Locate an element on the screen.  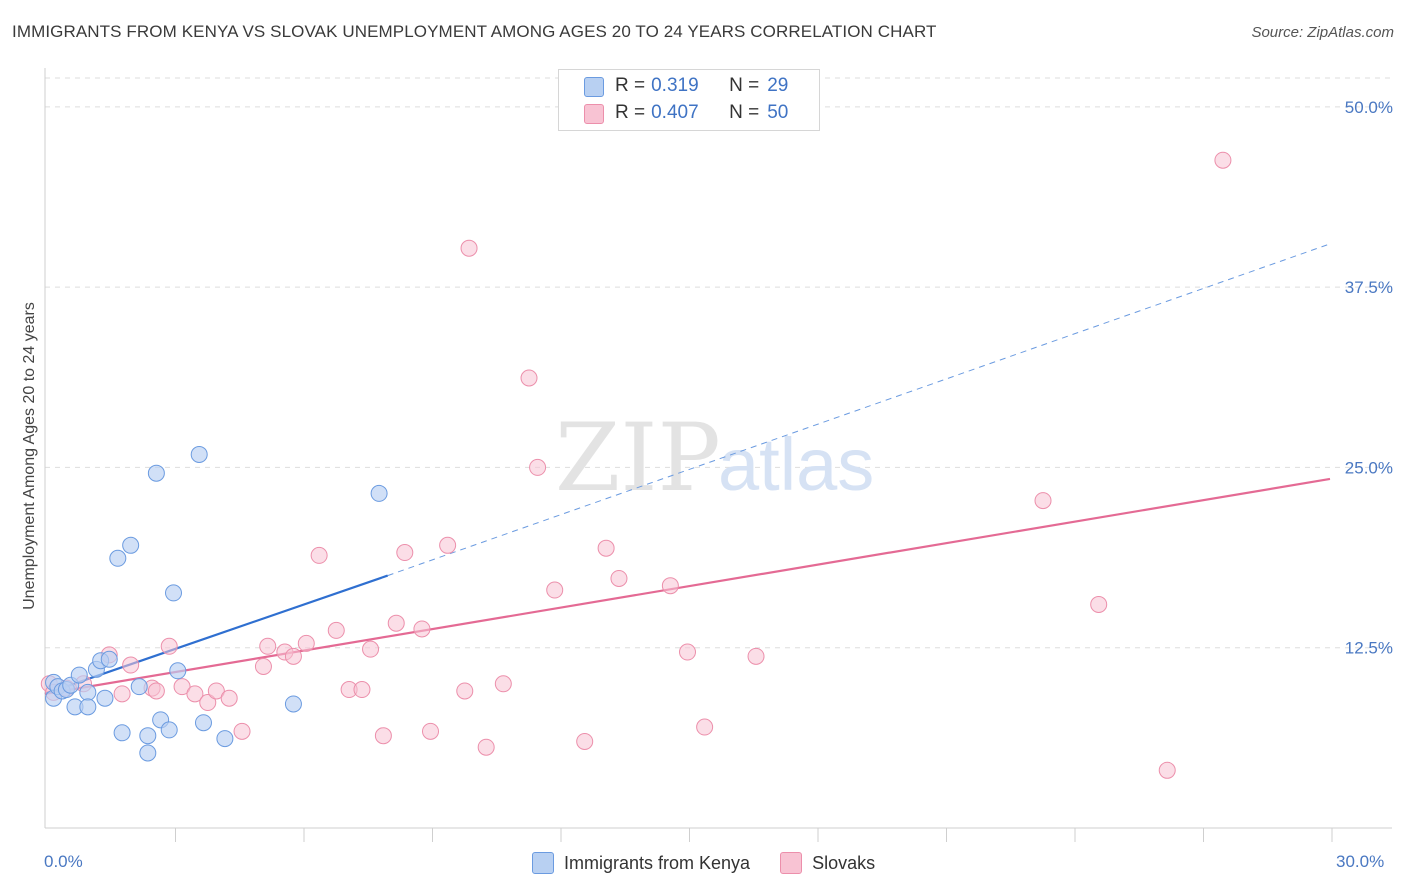
slovaks-legend-swatch is located at coordinates (791, 863).